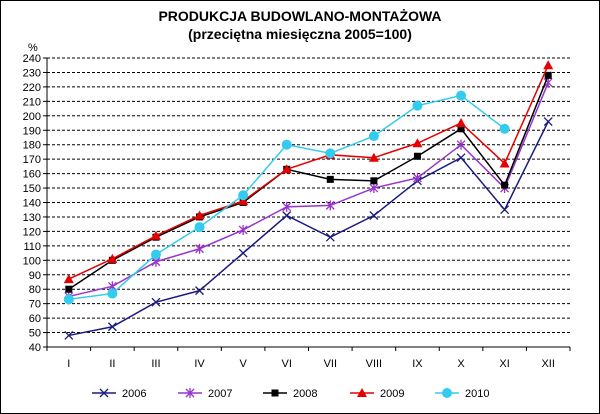 This screenshot has width=600, height=414. What do you see at coordinates (330, 364) in the screenshot?
I see `x-tick-label: VII` at bounding box center [330, 364].